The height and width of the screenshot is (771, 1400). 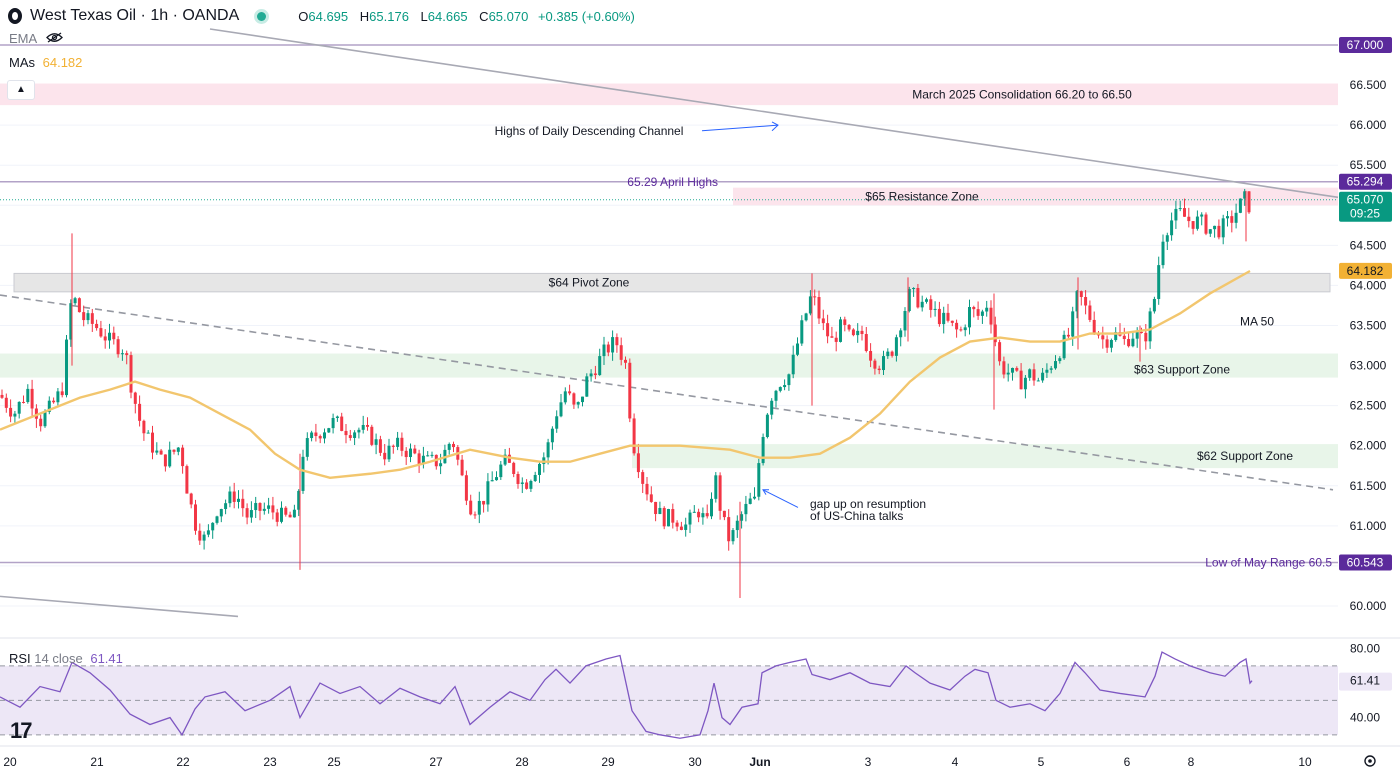 I want to click on ma-badge-bg, so click(x=1365, y=270).